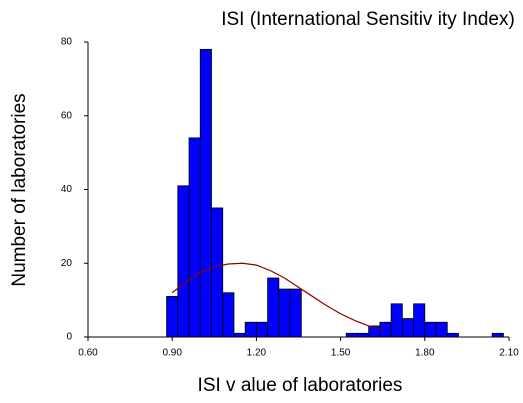 The width and height of the screenshot is (523, 403). Describe the element at coordinates (88, 353) in the screenshot. I see `x-tick-label: 0.60` at that location.